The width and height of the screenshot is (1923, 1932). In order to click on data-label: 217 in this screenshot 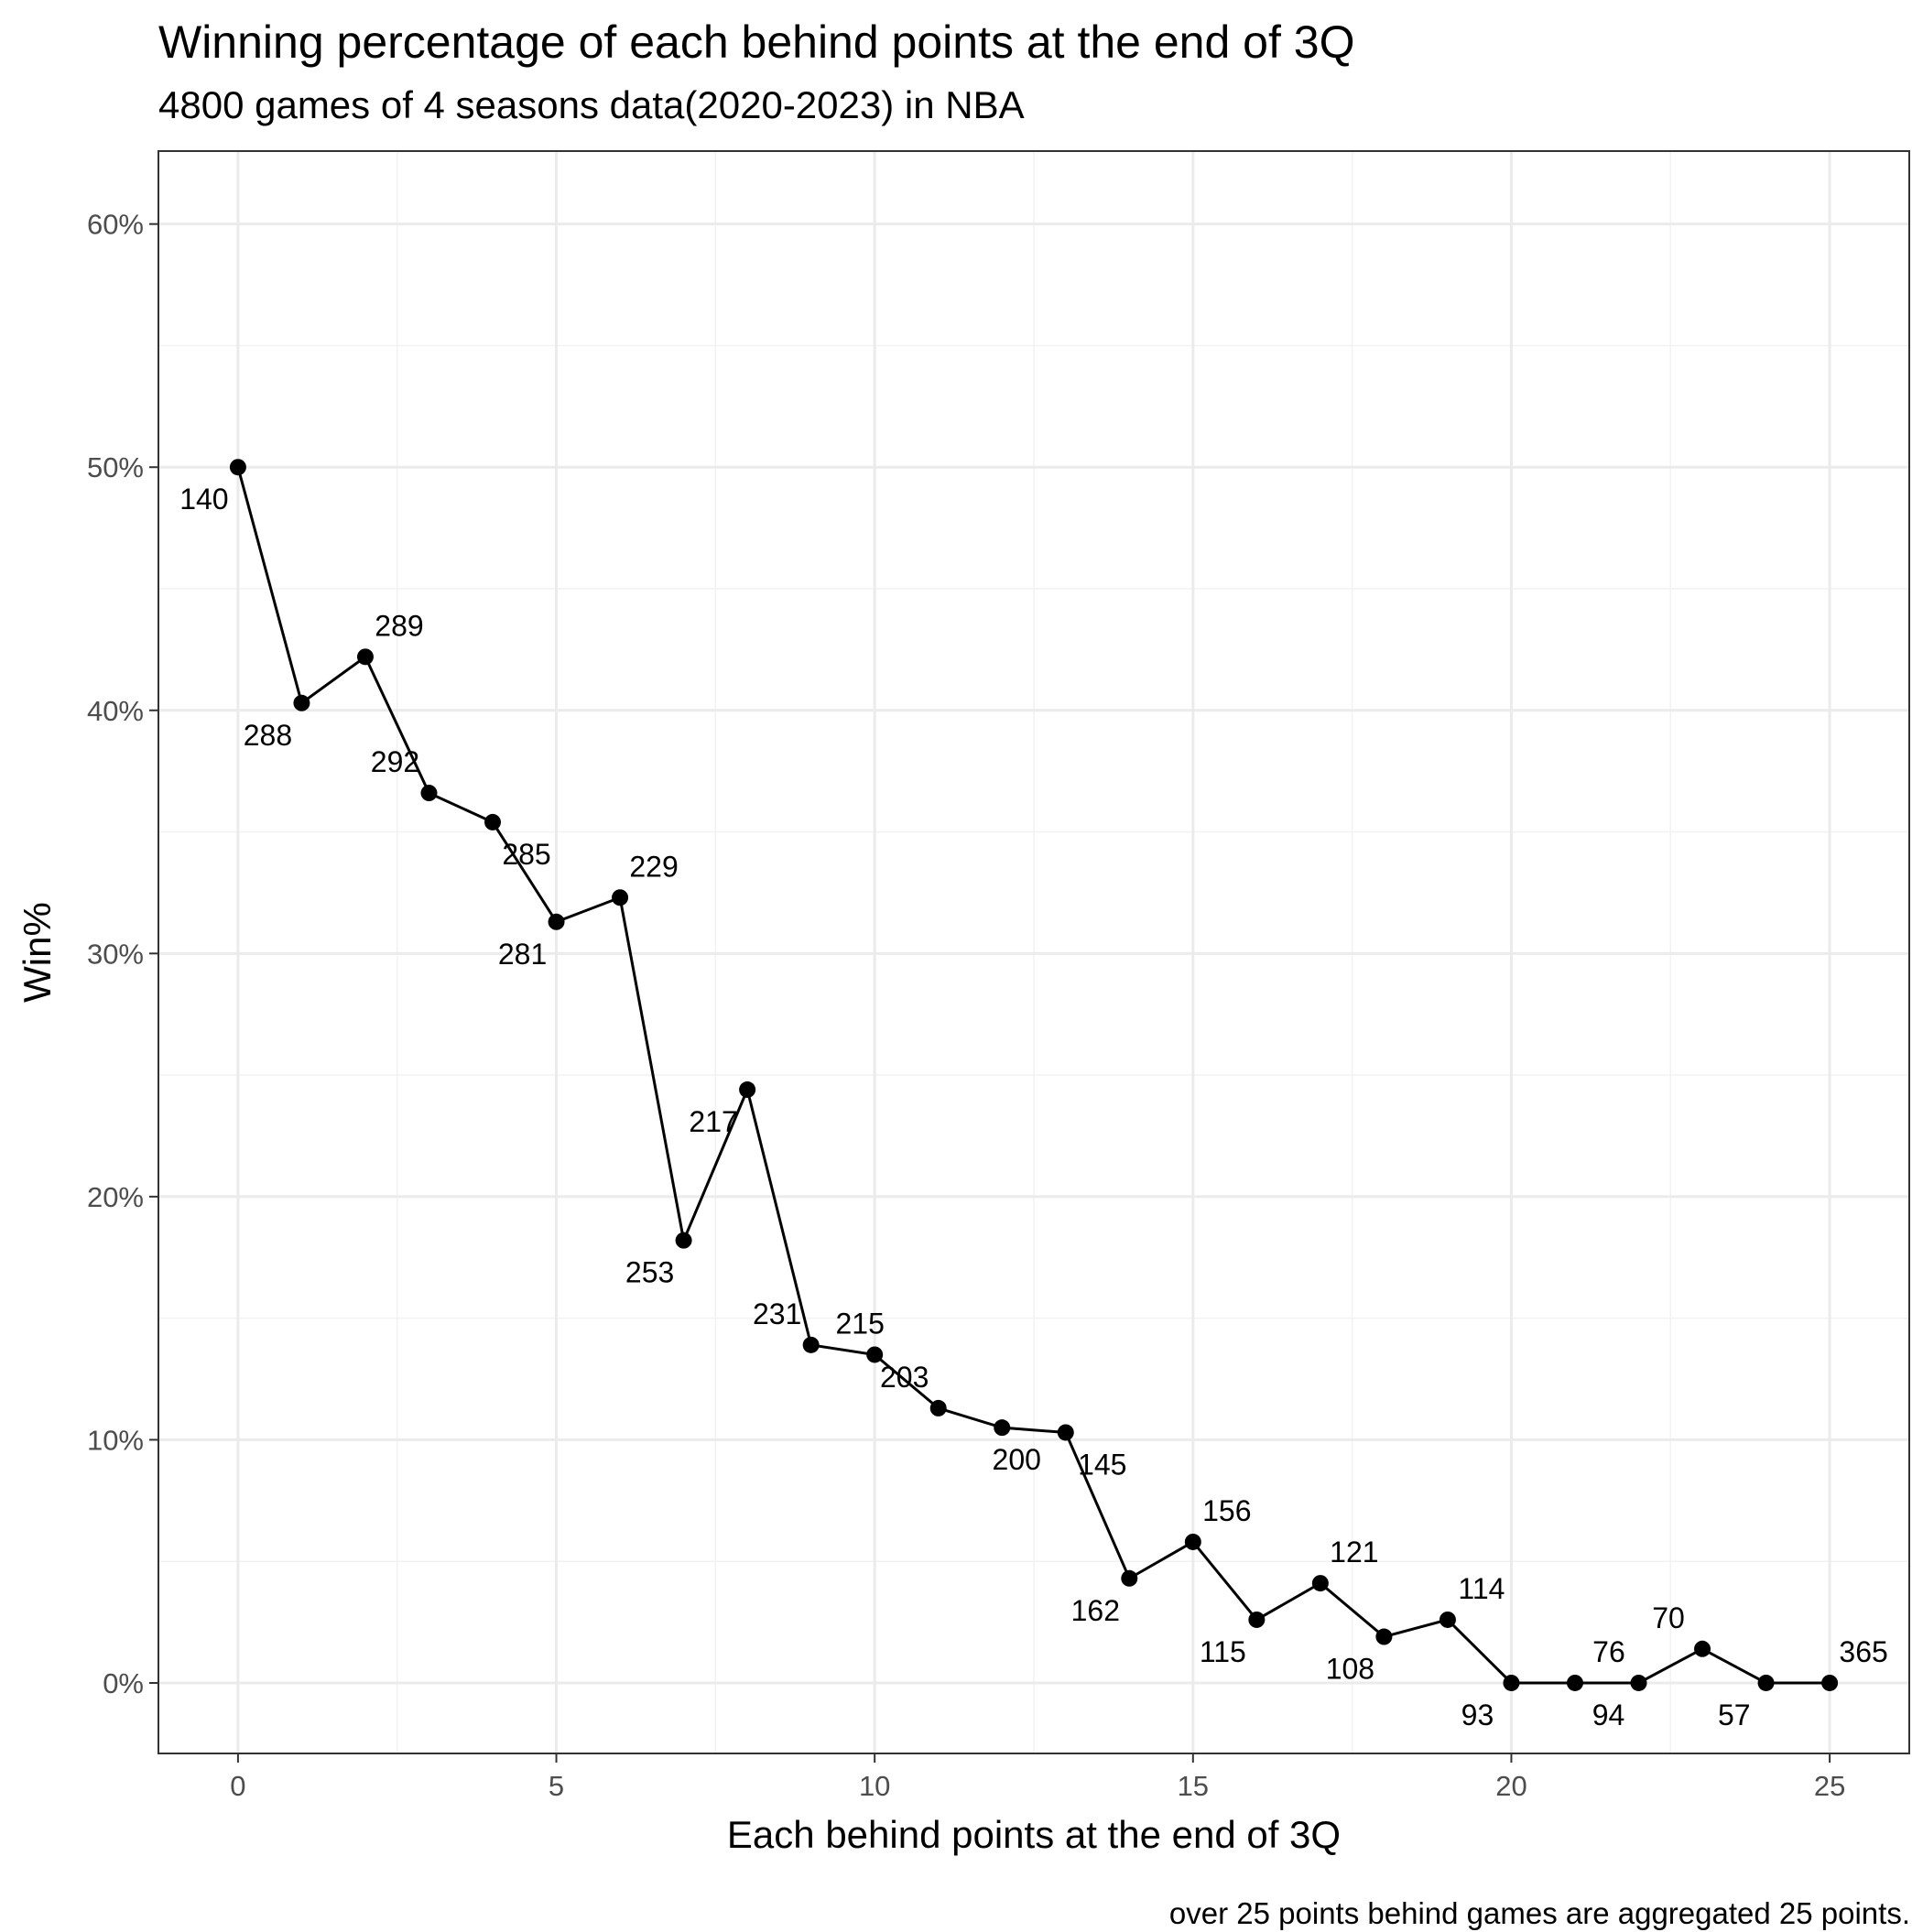, I will do `click(713, 1121)`.